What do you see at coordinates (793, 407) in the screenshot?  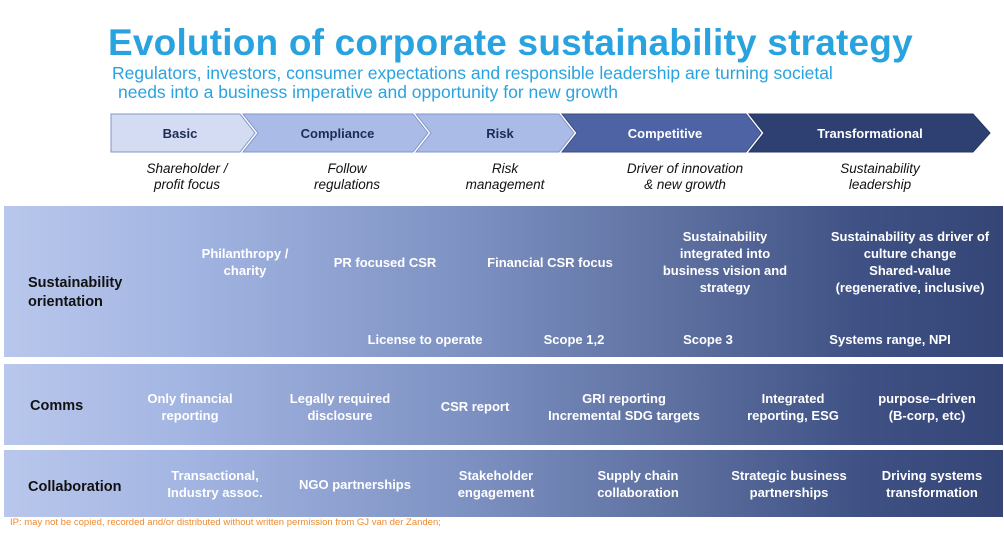 I see `cell-integrated-reporting-esg: Integrated reporting, ESG` at bounding box center [793, 407].